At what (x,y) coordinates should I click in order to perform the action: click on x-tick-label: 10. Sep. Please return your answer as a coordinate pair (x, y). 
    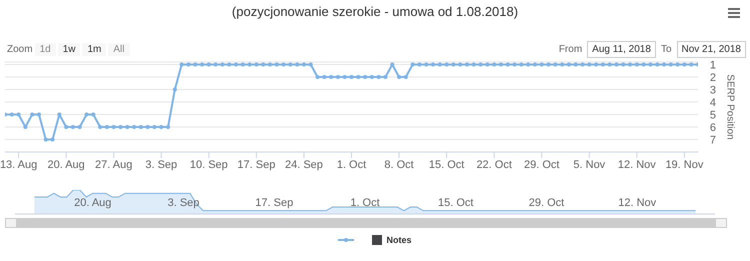
    Looking at the image, I should click on (209, 164).